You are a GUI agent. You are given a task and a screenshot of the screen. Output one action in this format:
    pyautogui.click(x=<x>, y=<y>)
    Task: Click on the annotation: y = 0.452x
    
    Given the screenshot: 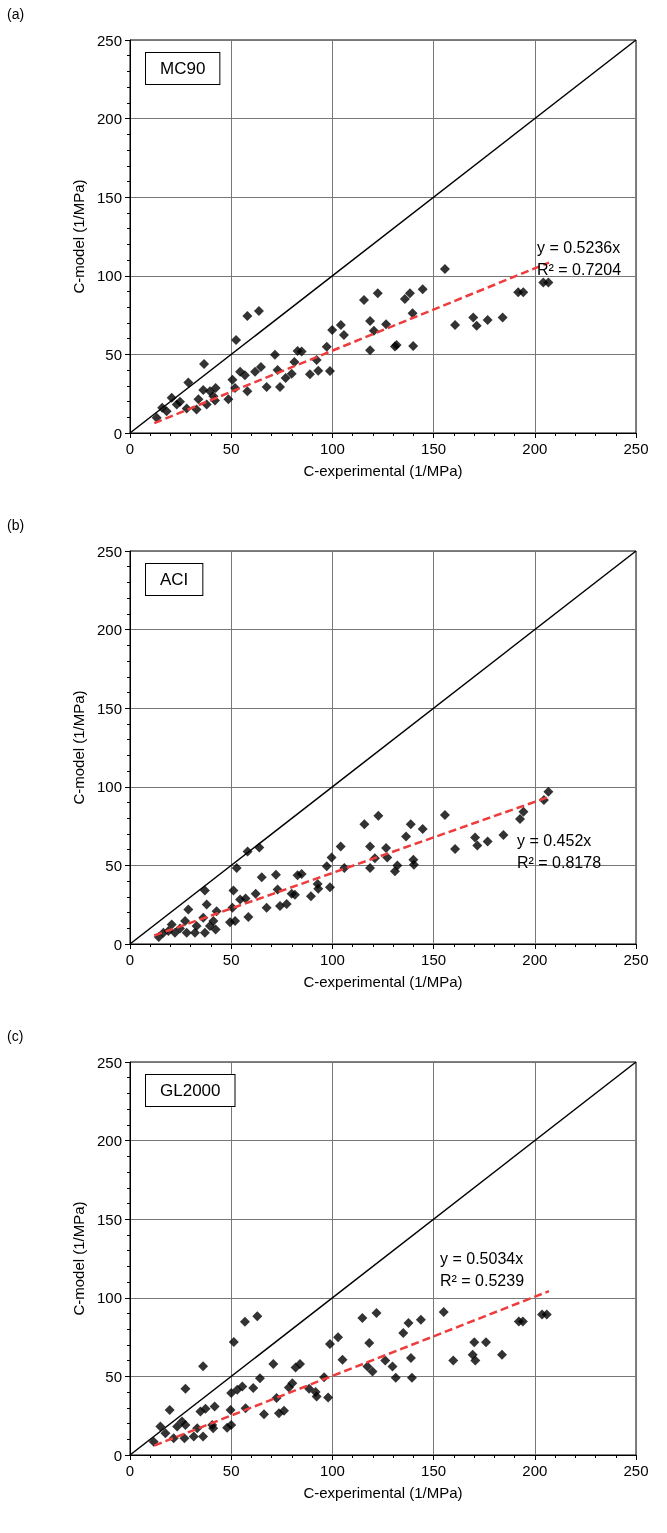 What is the action you would take?
    pyautogui.click(x=554, y=840)
    